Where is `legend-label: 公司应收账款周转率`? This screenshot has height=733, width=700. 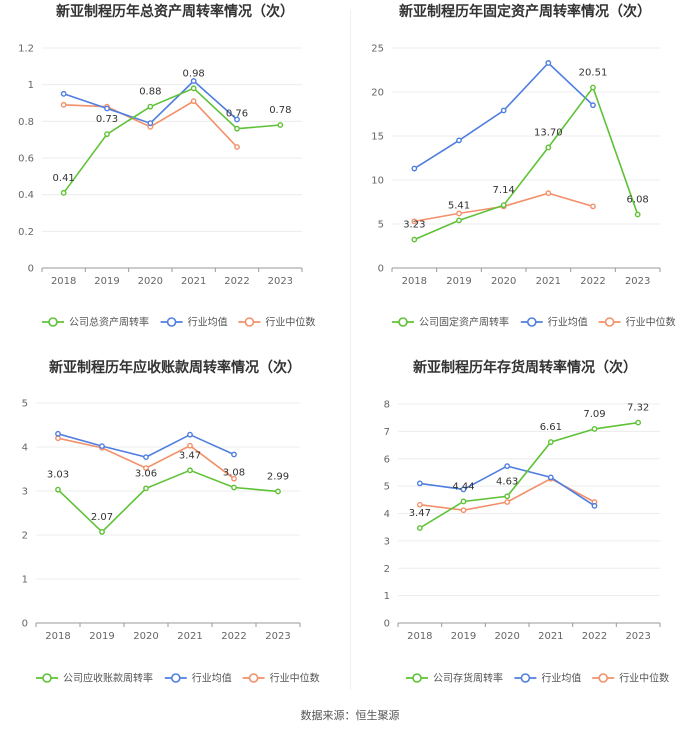
legend-label: 公司应收账款周转率 is located at coordinates (108, 678).